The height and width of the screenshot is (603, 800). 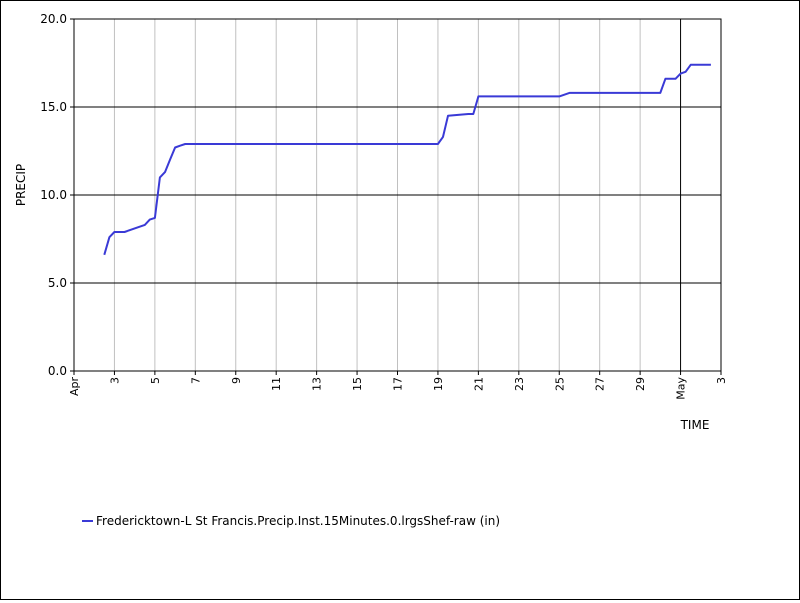 What do you see at coordinates (640, 384) in the screenshot?
I see `x-tick-label: 29` at bounding box center [640, 384].